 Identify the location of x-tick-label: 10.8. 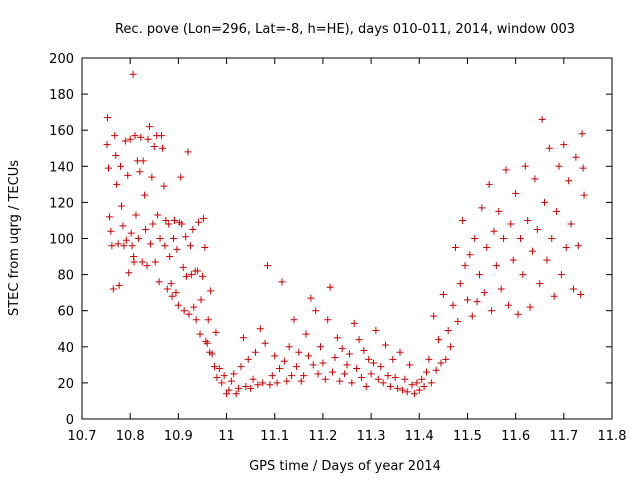
(130, 436).